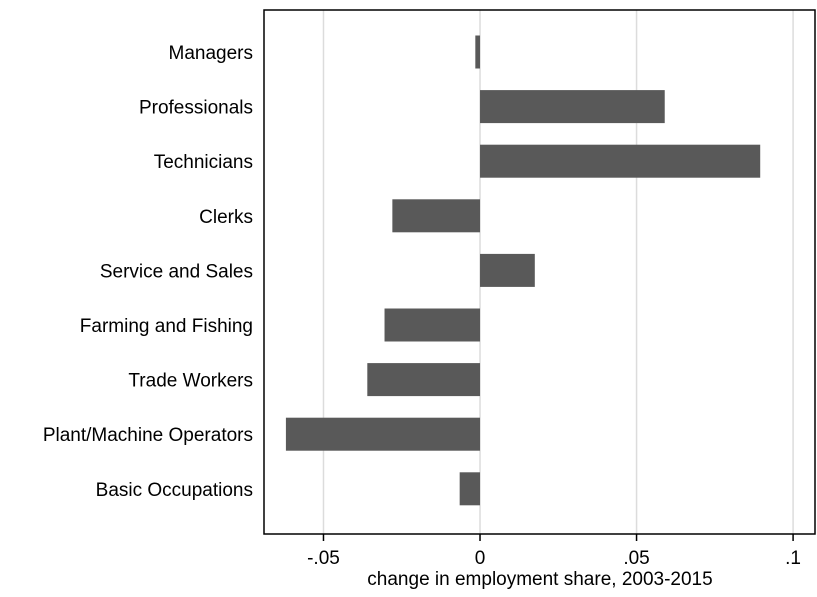 The height and width of the screenshot is (597, 817). What do you see at coordinates (323, 558) in the screenshot?
I see `x-tick-label: -.05` at bounding box center [323, 558].